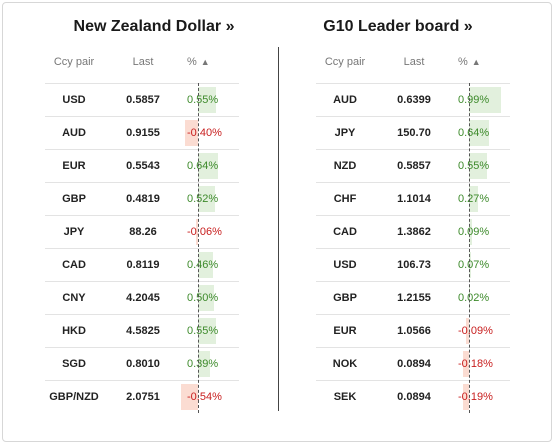  Describe the element at coordinates (345, 364) in the screenshot. I see `currency-pair: NOK` at that location.